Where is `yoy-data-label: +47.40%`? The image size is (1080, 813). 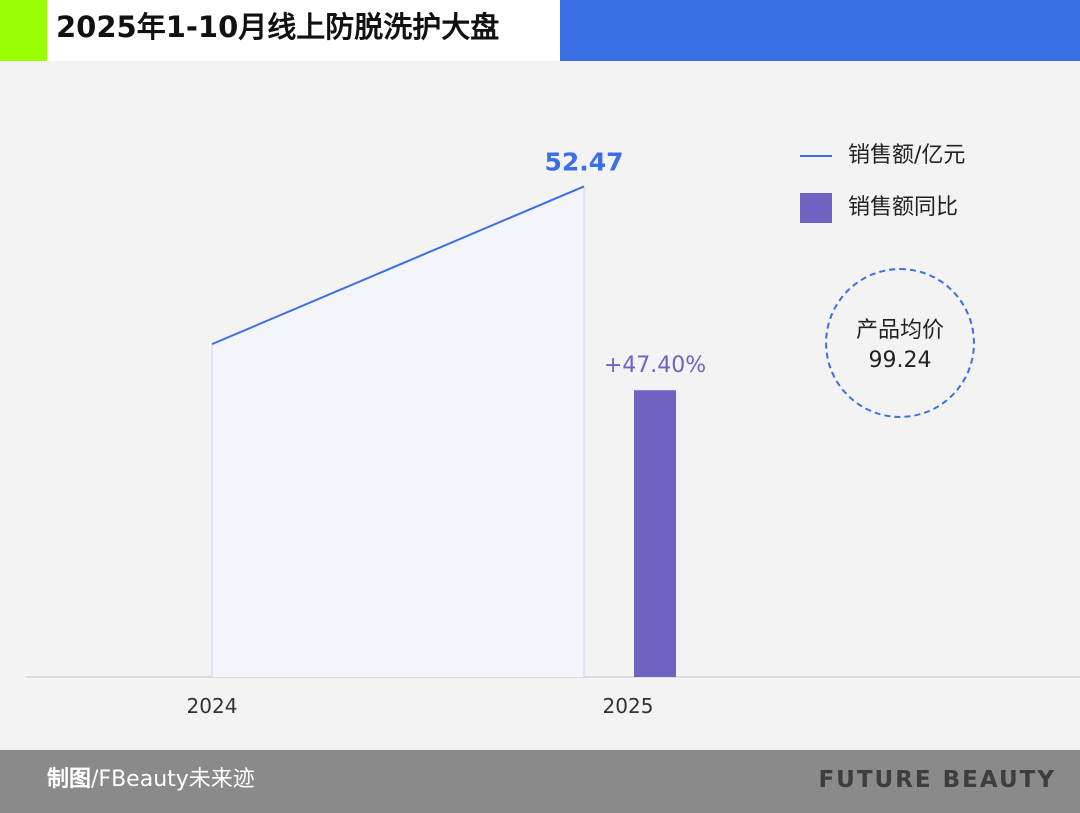 yoy-data-label: +47.40% is located at coordinates (655, 365).